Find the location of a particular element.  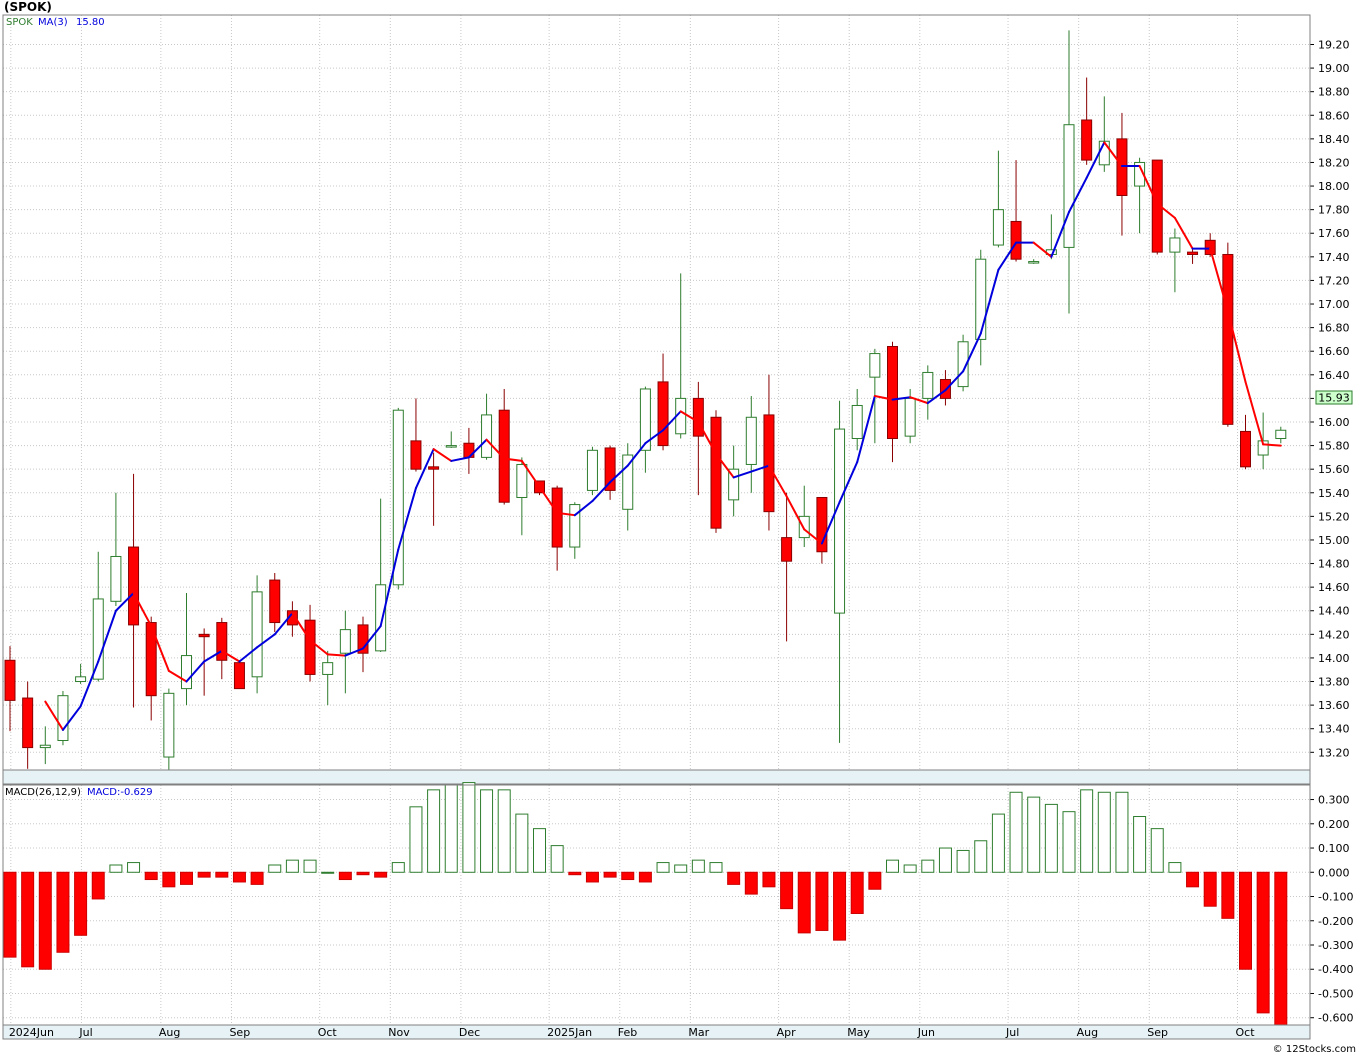

last-price-marker: 15.93 is located at coordinates (1334, 397).